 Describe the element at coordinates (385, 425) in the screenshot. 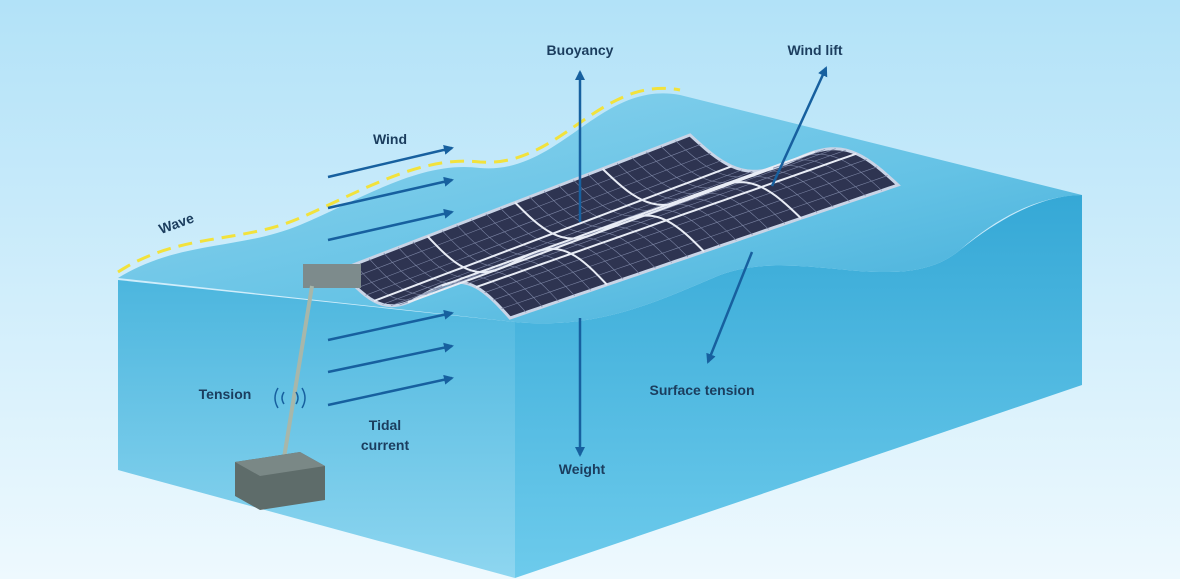

I see `label: Tidal` at that location.